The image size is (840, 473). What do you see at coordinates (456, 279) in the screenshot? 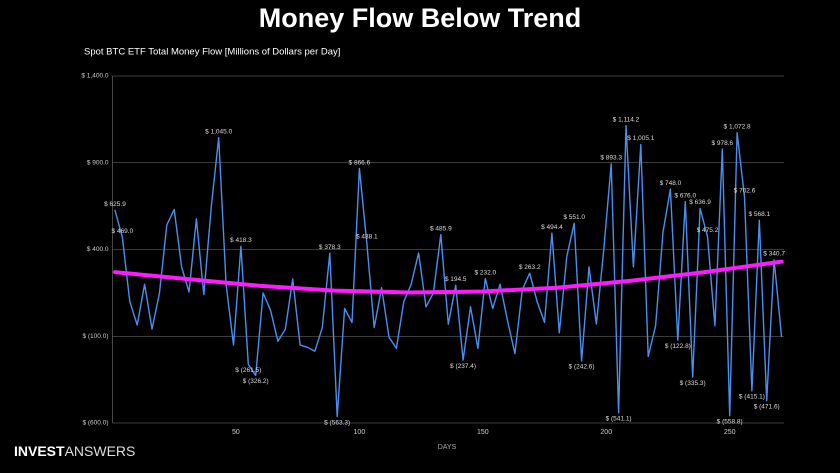
I see `data-label: $ 194.5` at bounding box center [456, 279].